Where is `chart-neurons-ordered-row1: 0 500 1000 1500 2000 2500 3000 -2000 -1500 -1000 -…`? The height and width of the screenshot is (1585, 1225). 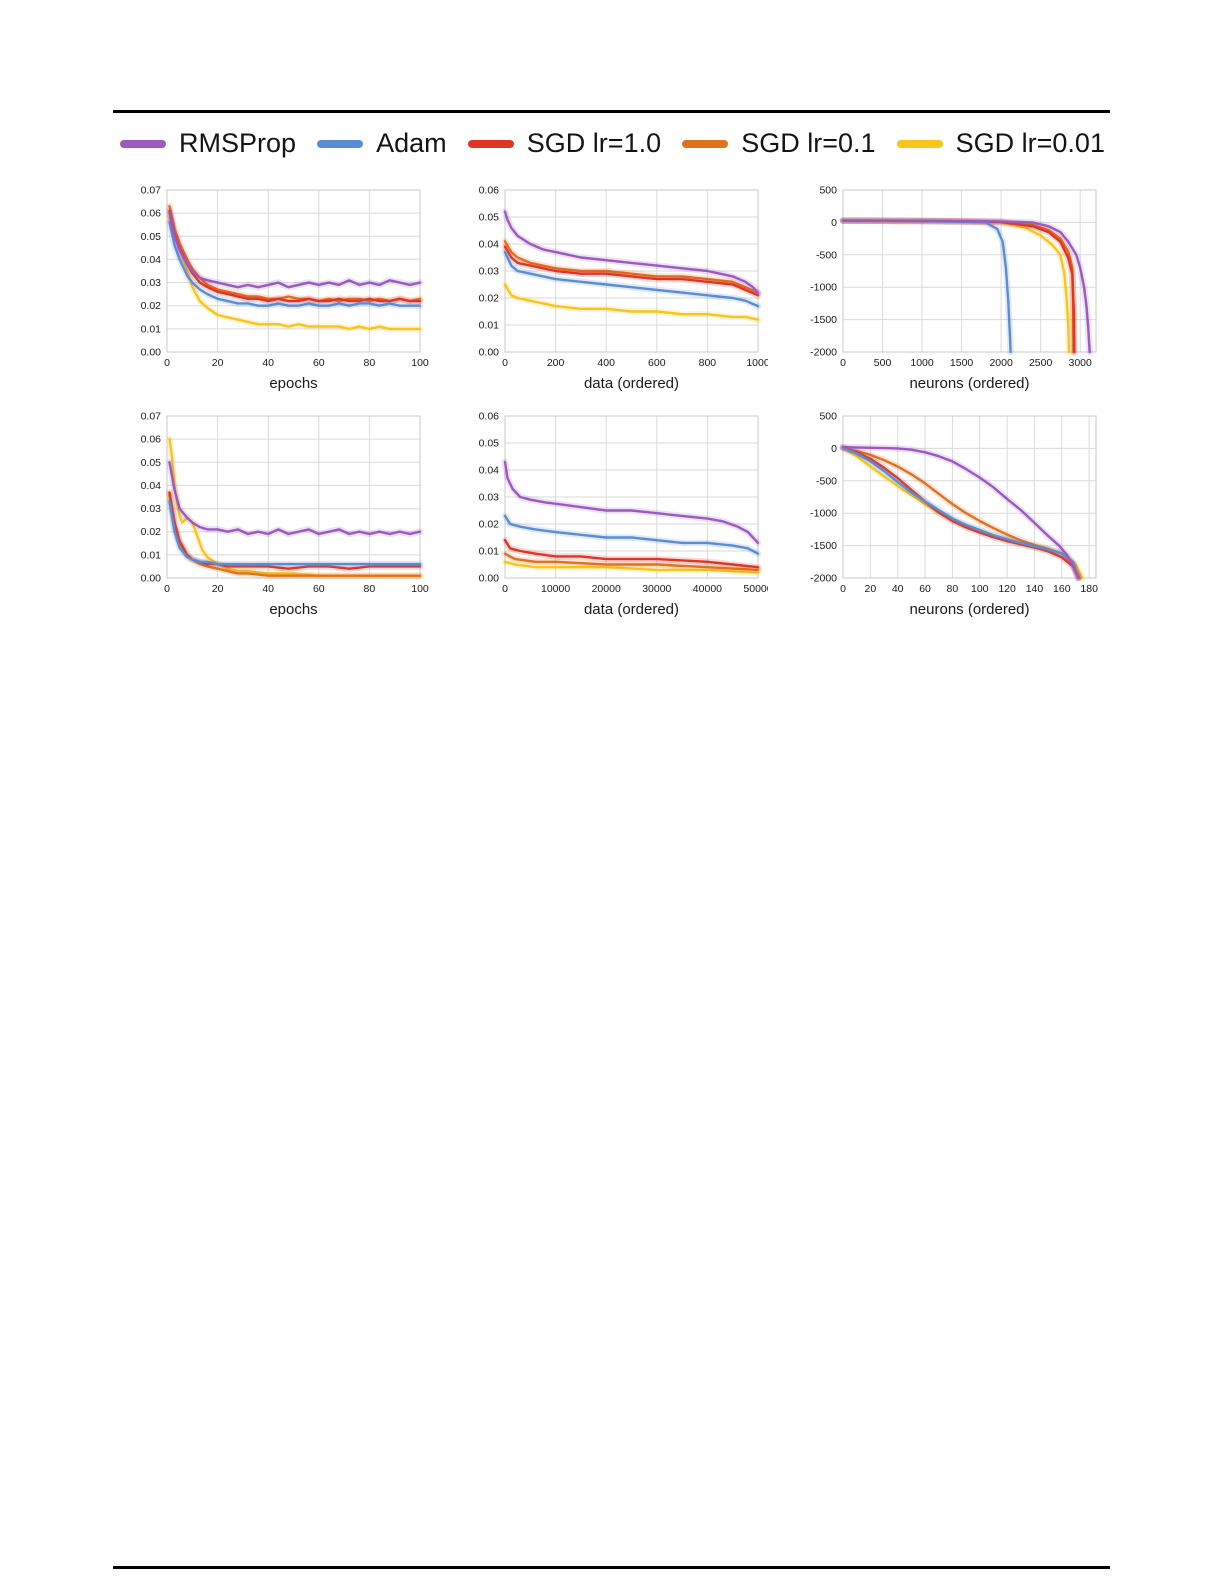 chart-neurons-ordered-row1: 0 500 1000 1500 2000 2500 3000 -2000 -1500 -1000 -… is located at coordinates (951, 287).